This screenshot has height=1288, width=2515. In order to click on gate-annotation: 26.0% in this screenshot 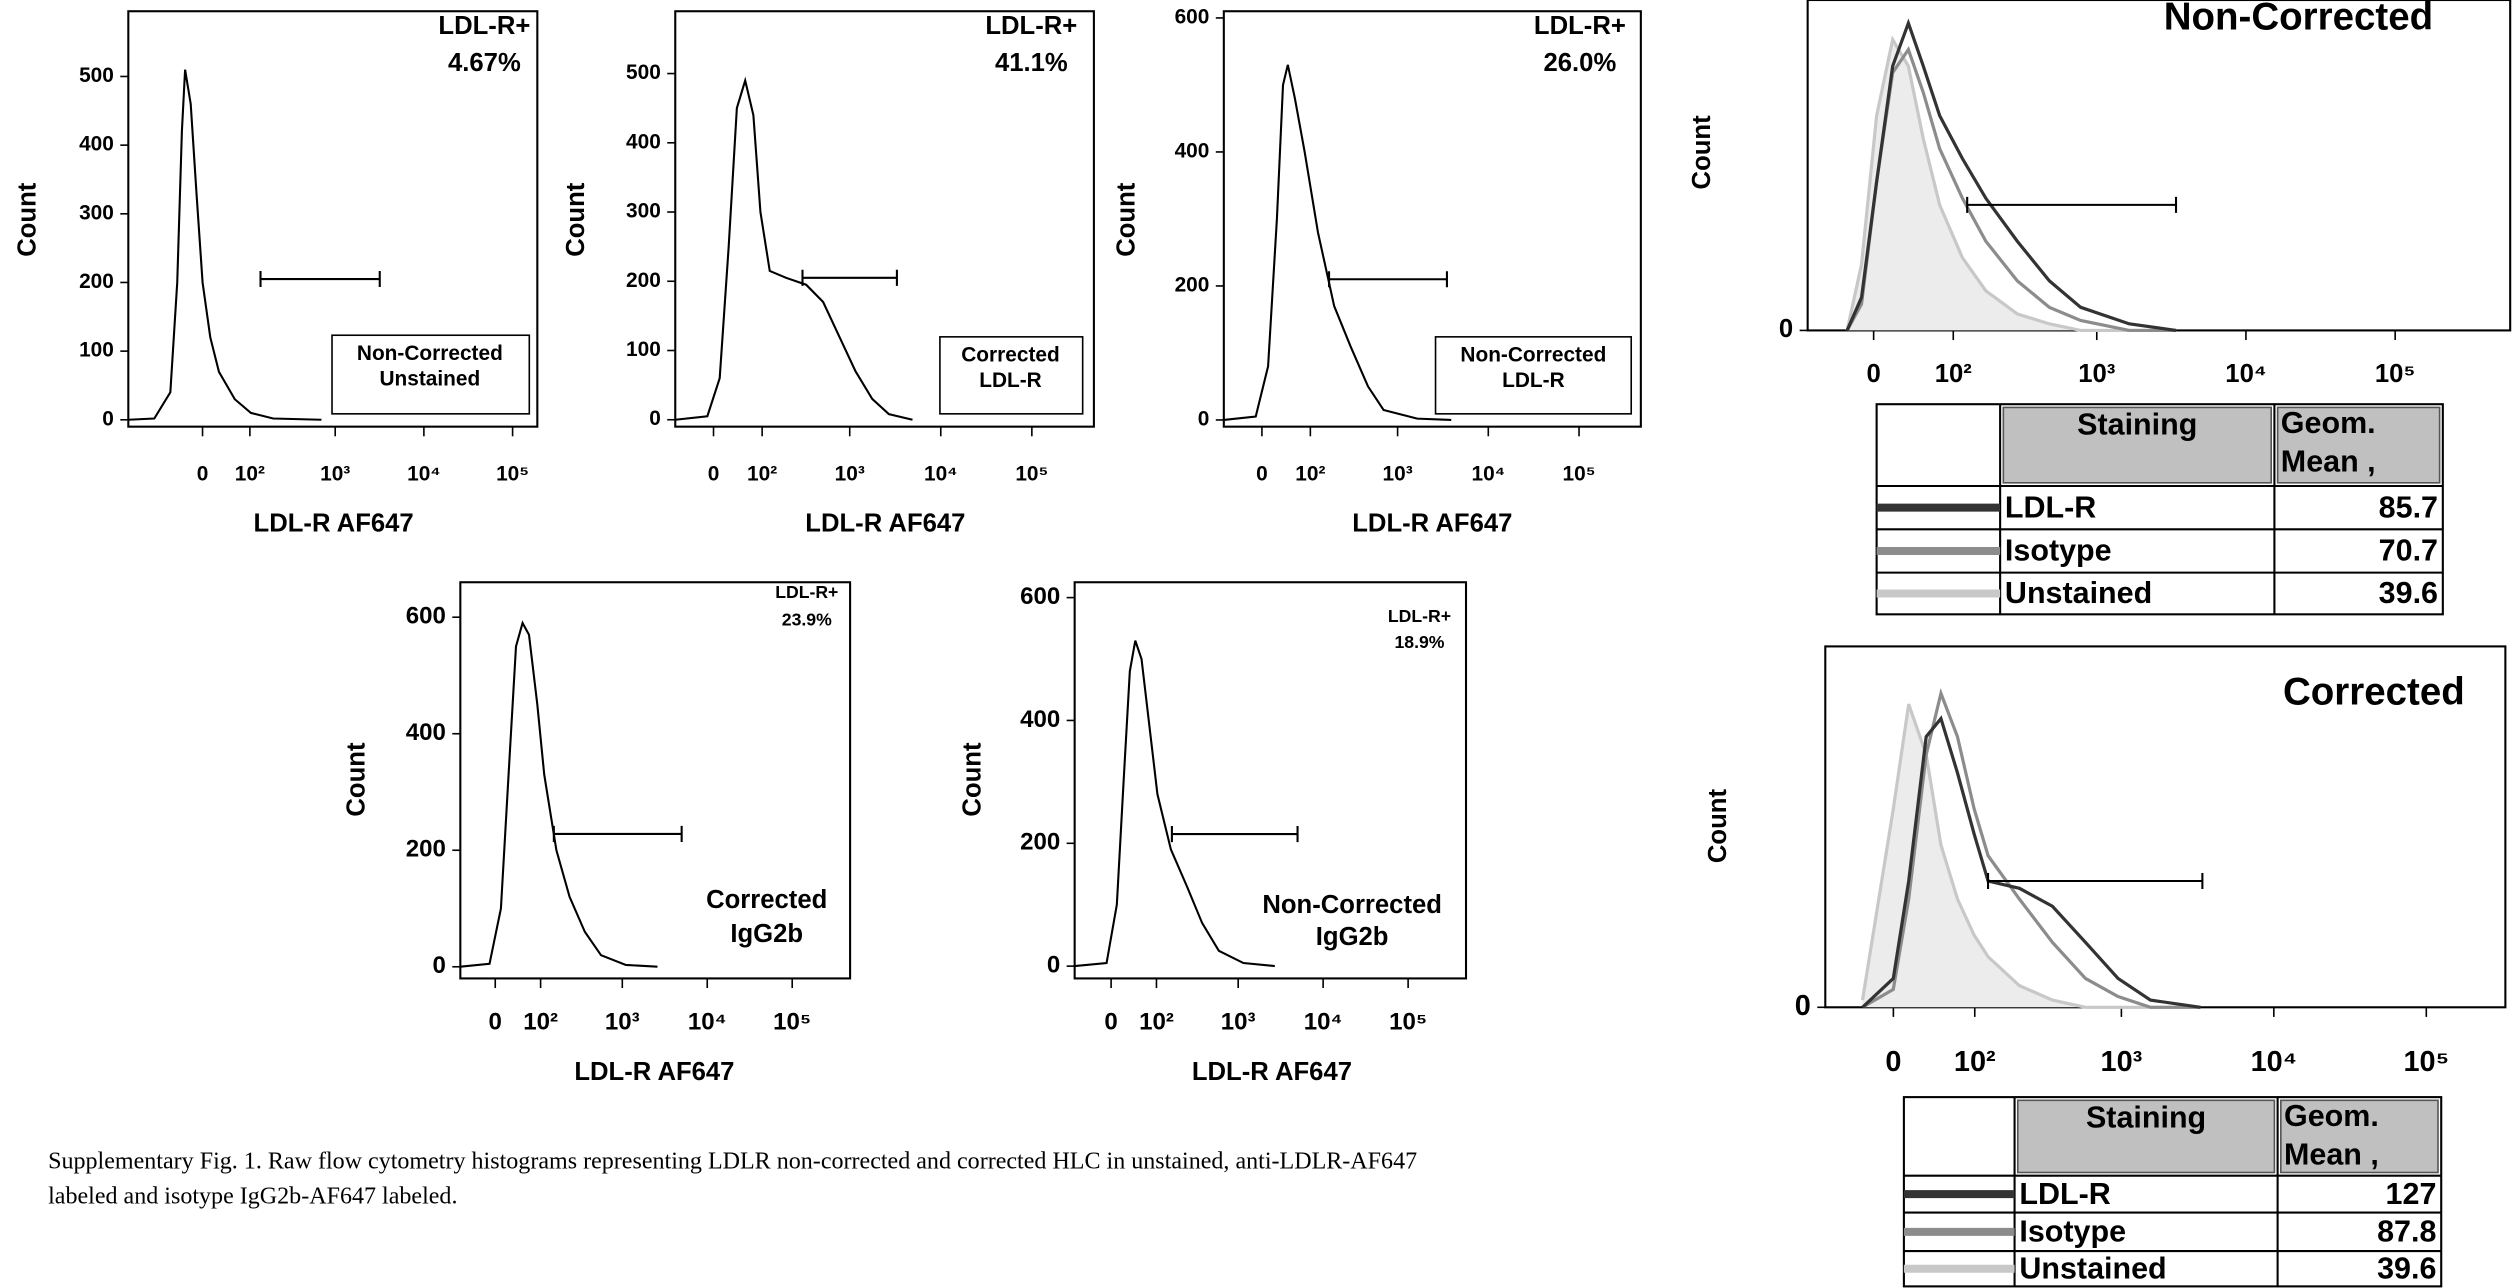, I will do `click(1580, 63)`.